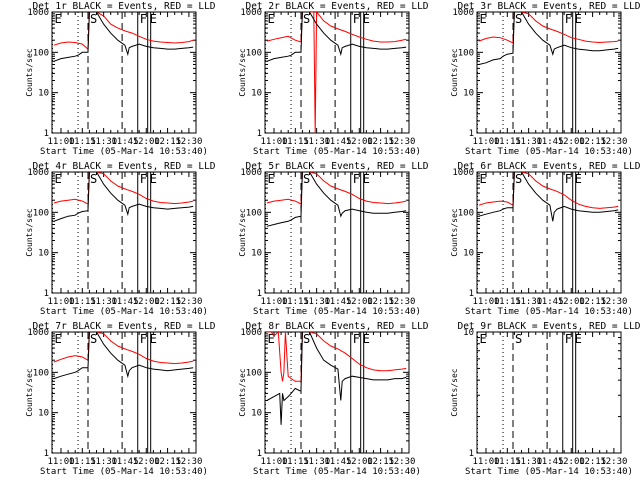  I want to click on panel-title: Det 9r BLACK = Events, RED = LLD, so click(548, 326).